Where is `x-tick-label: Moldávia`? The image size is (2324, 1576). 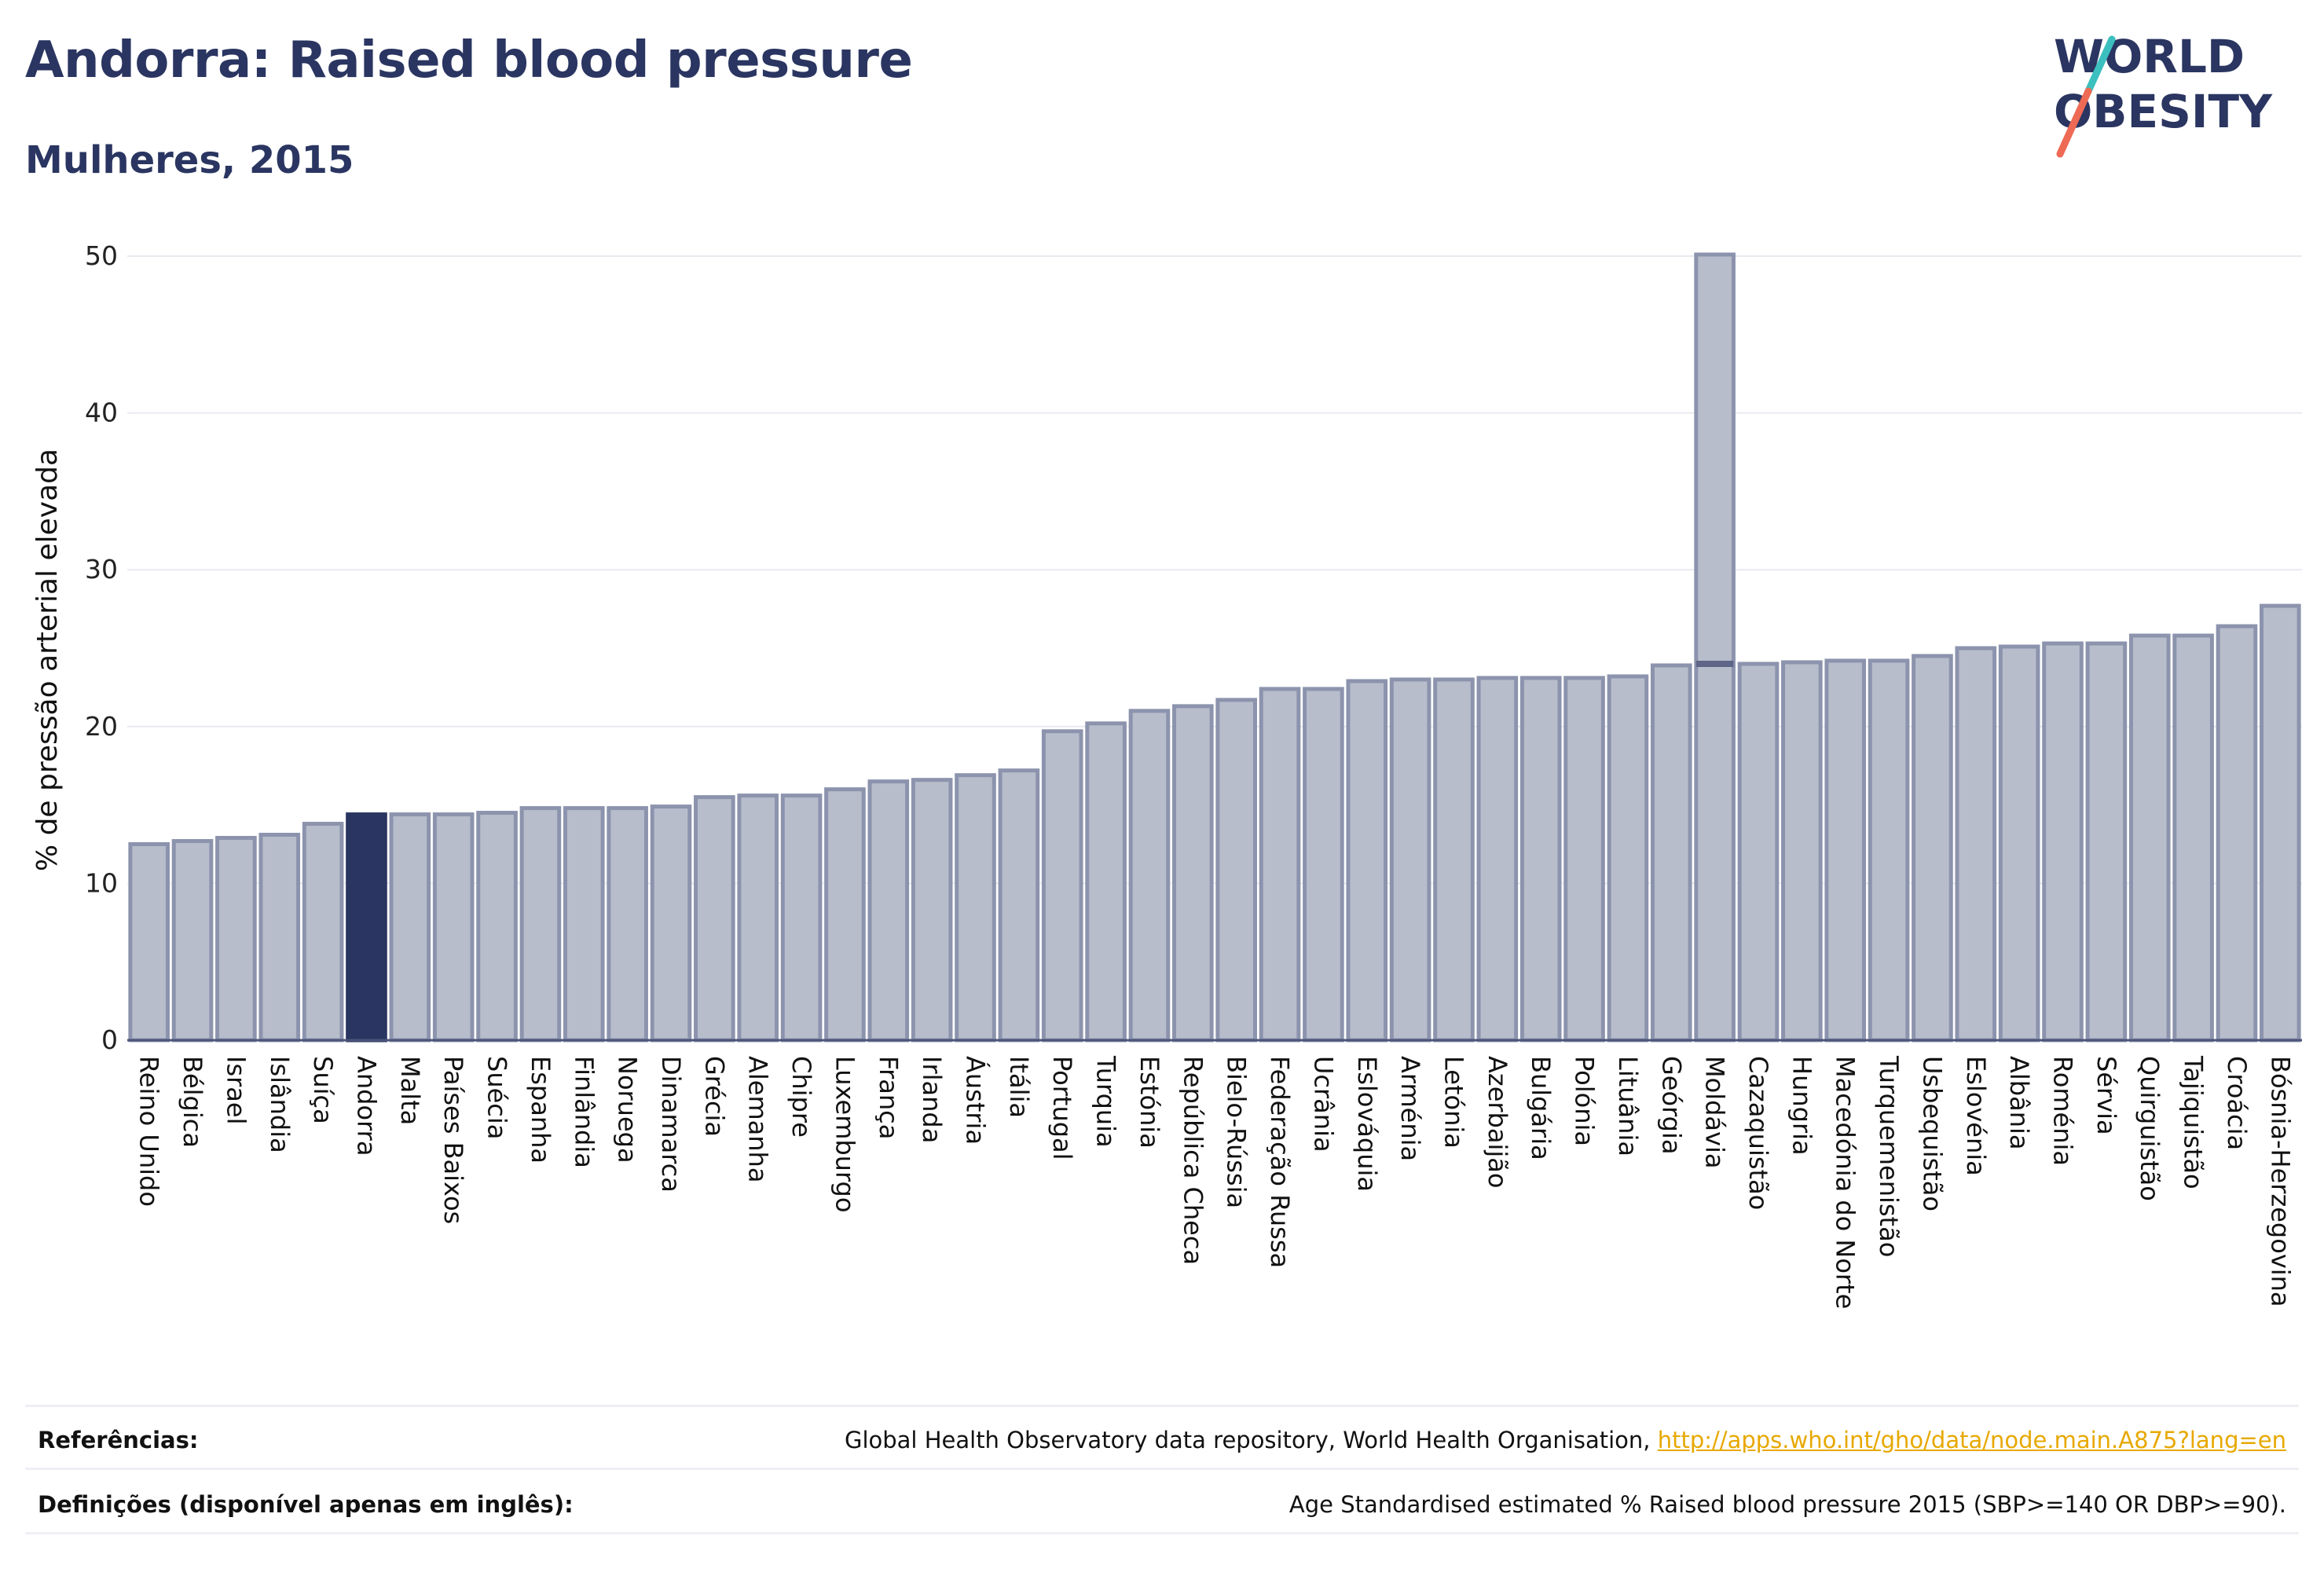 x-tick-label: Moldávia is located at coordinates (1715, 1112).